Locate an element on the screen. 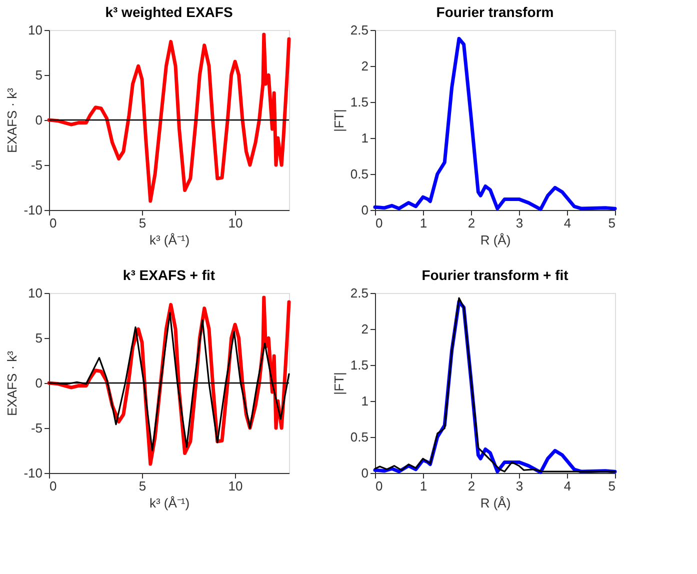  chart-title: Fourier transform + fit is located at coordinates (495, 275).